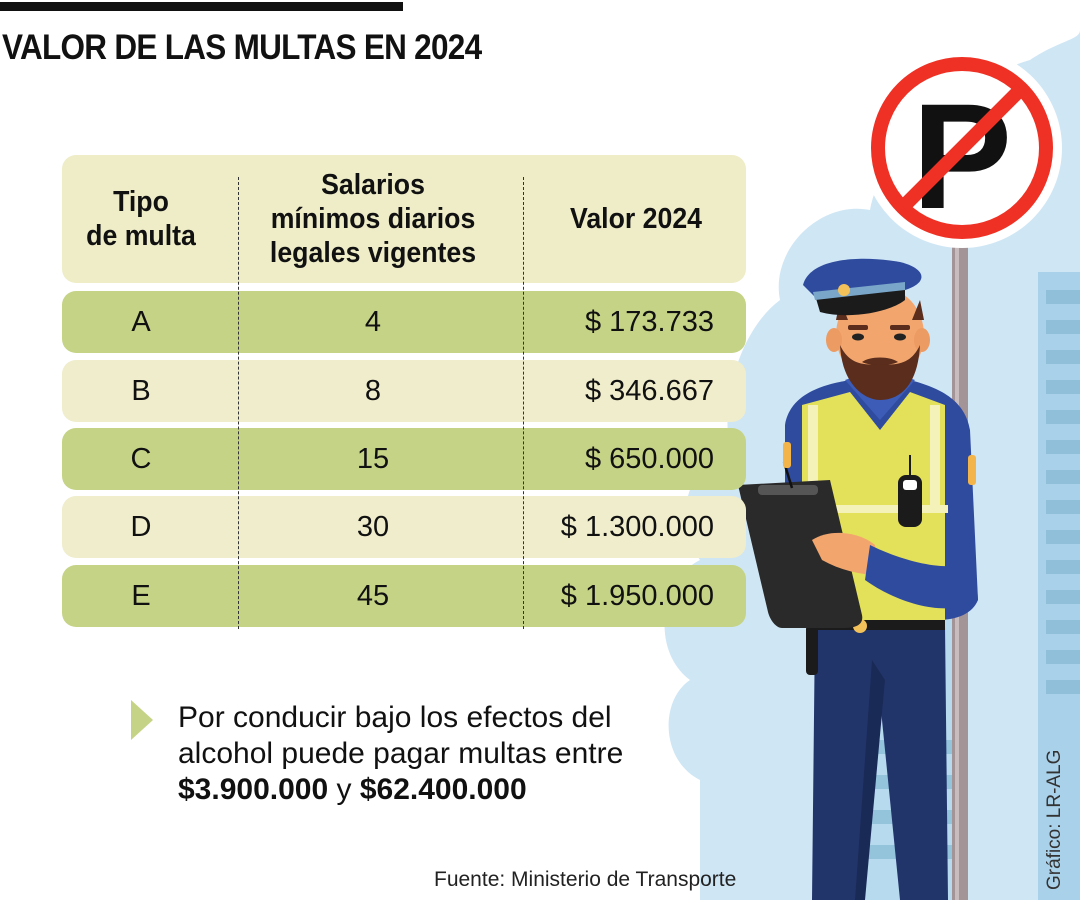 Image resolution: width=1080 pixels, height=900 pixels. What do you see at coordinates (373, 185) in the screenshot?
I see `header-line: Salarios` at bounding box center [373, 185].